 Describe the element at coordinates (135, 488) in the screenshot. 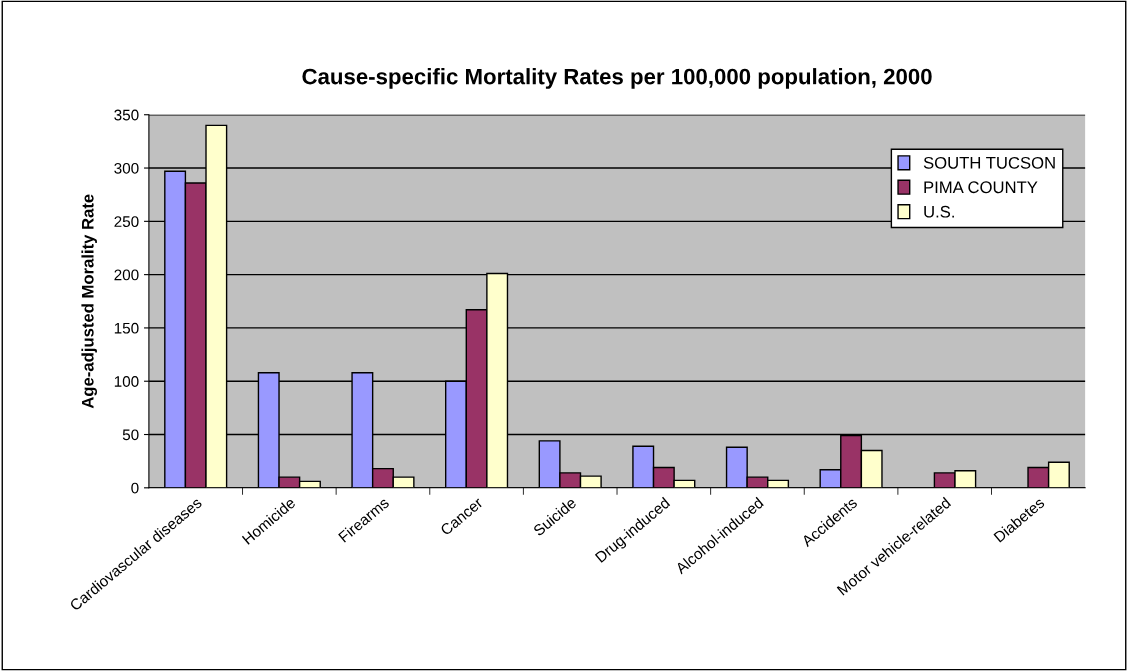

I see `y-tick-label: 0` at that location.